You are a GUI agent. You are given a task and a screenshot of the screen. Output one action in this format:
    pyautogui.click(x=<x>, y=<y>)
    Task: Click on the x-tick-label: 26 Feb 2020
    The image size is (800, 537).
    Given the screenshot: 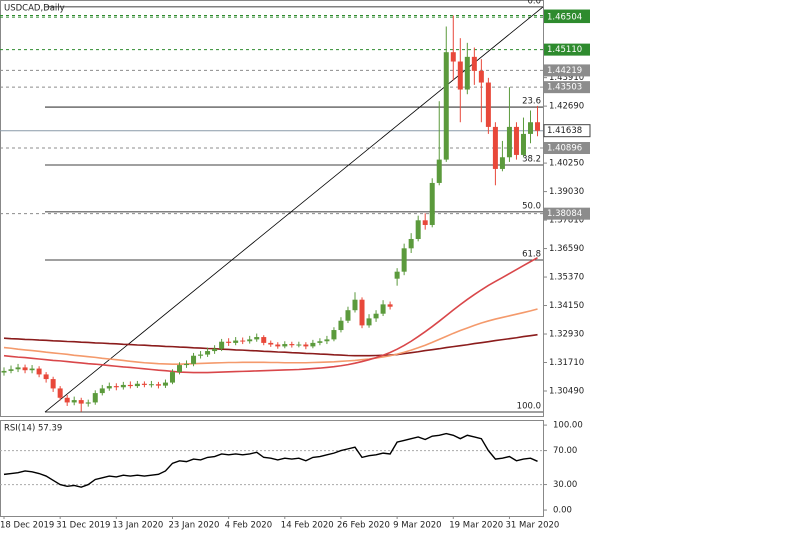 What is the action you would take?
    pyautogui.click(x=363, y=526)
    